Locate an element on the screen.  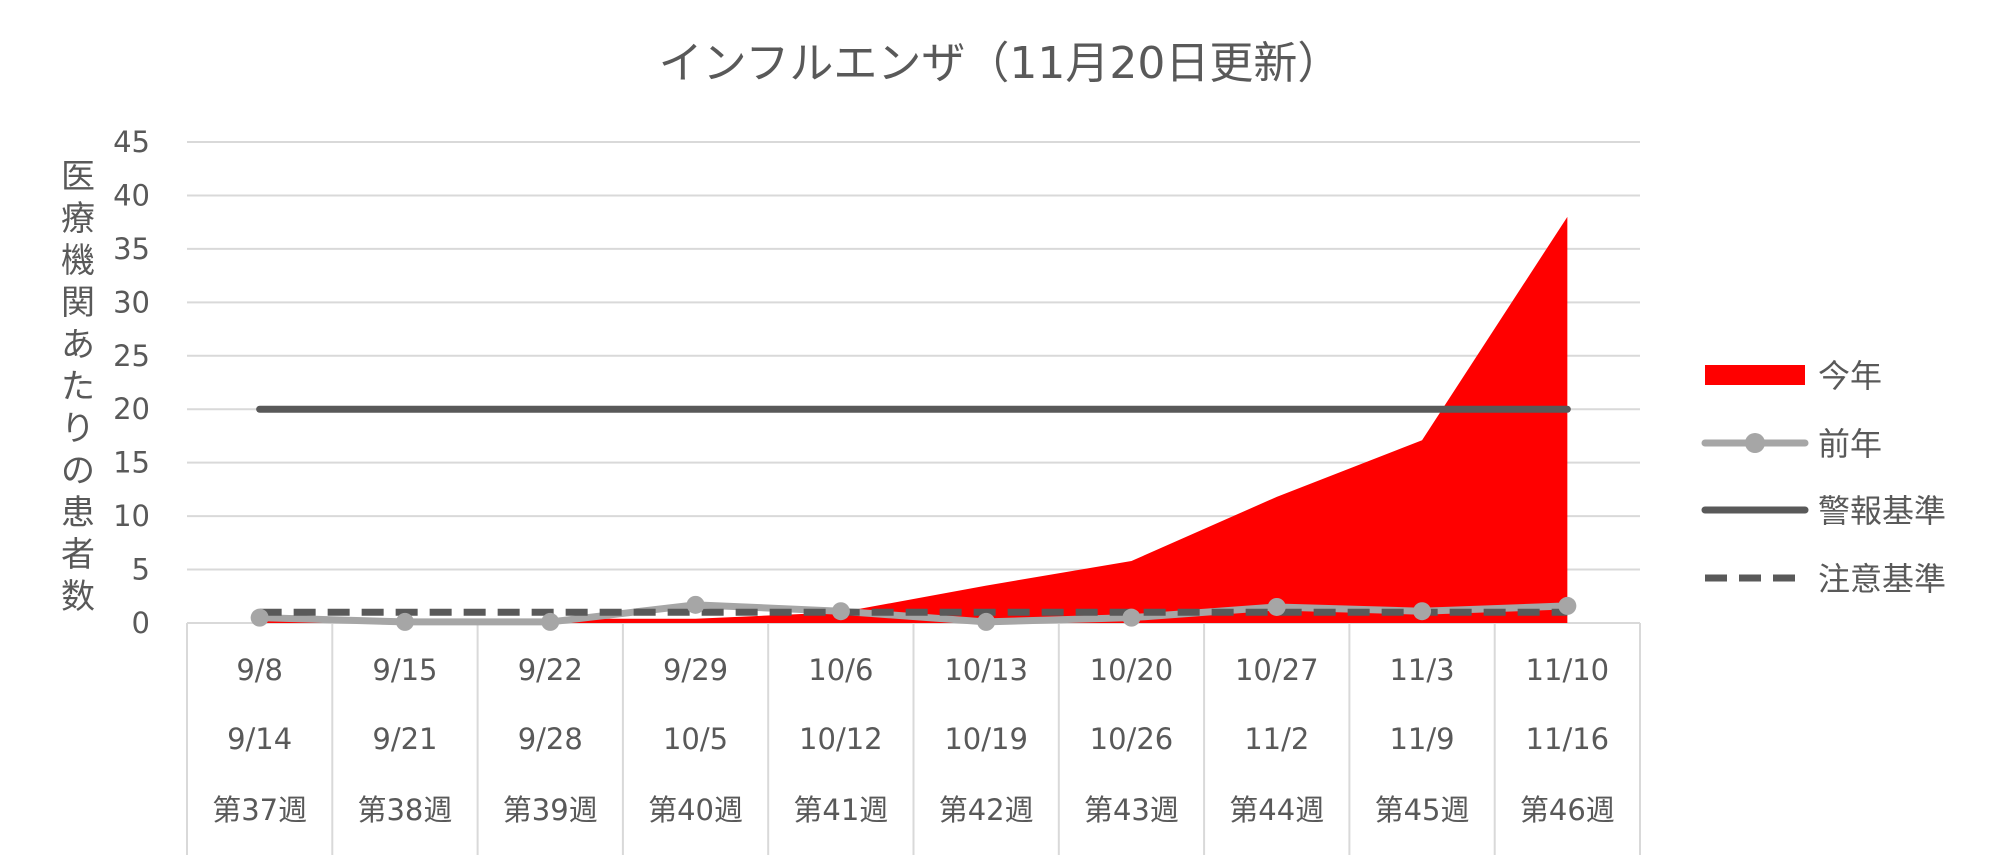
x-label-week: 第38週 is located at coordinates (404, 810).